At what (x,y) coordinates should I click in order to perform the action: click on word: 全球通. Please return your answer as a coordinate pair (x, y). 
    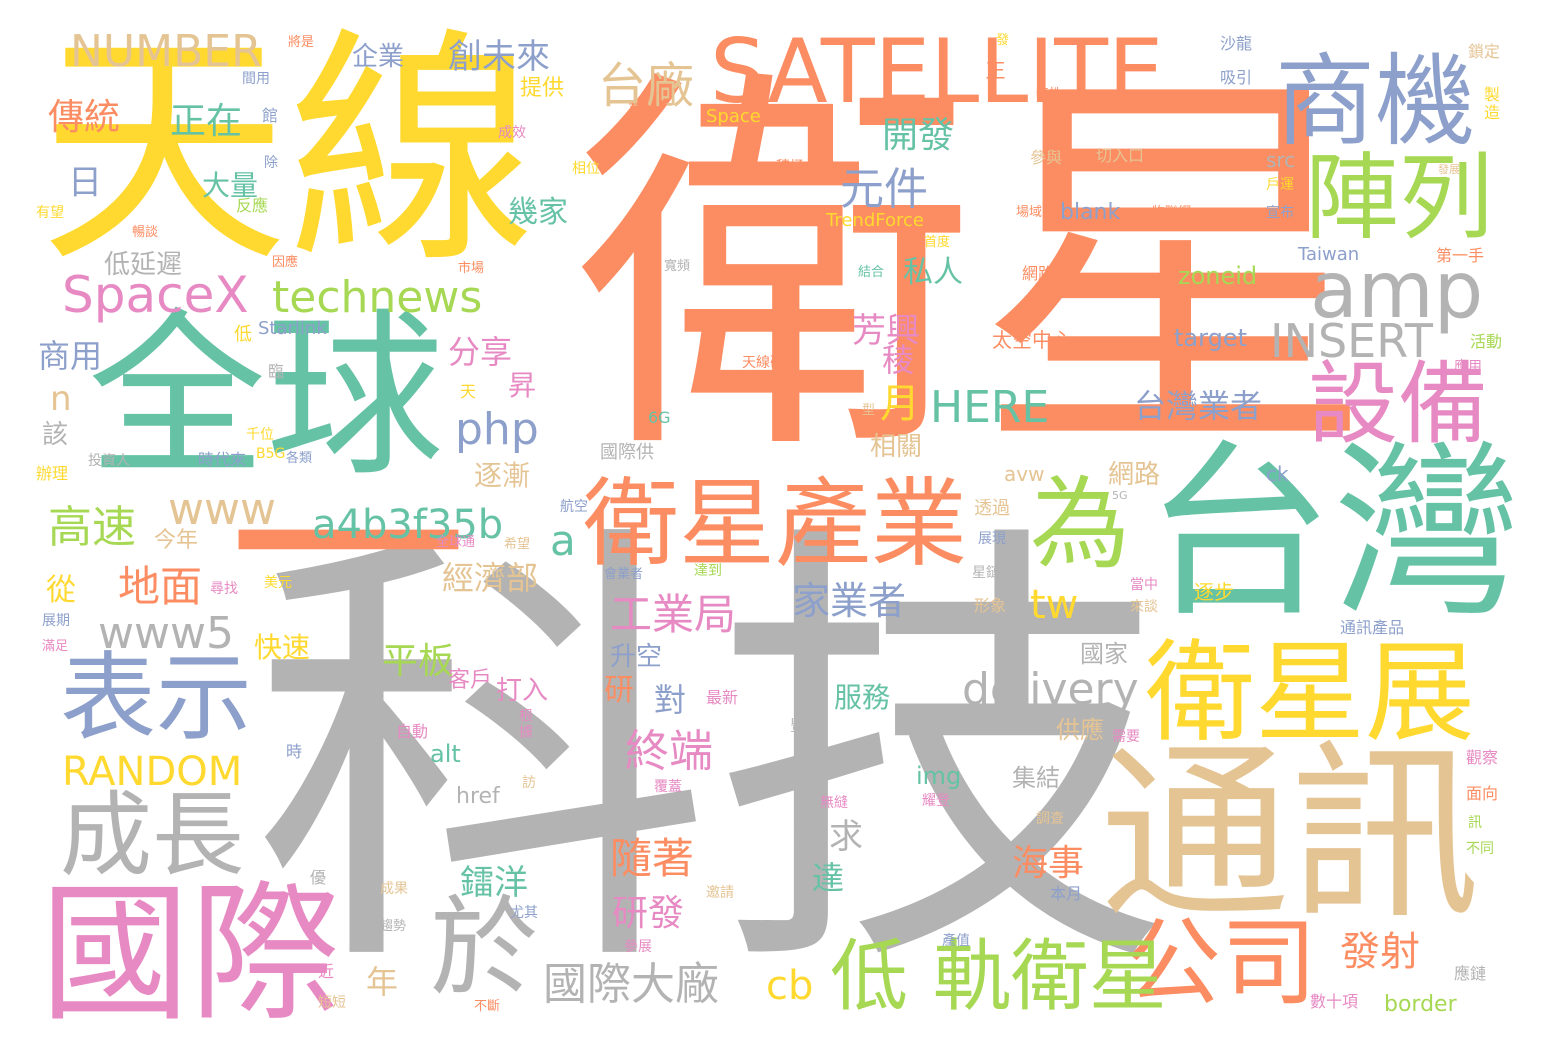
    Looking at the image, I should click on (456, 542).